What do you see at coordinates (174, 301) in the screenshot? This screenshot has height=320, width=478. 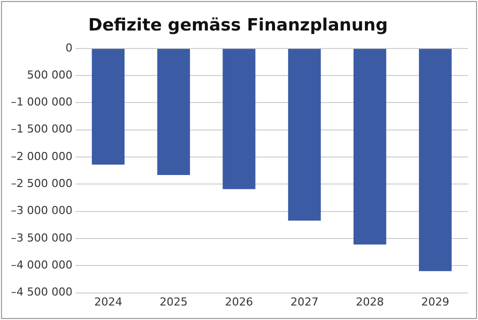 I see `x-tick-label: 2025` at bounding box center [174, 301].